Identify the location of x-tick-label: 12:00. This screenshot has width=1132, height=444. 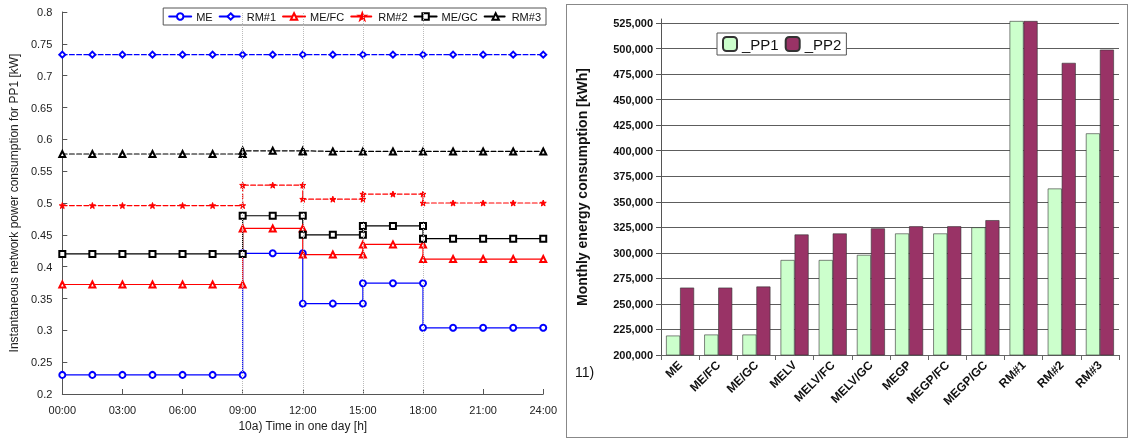
(303, 409).